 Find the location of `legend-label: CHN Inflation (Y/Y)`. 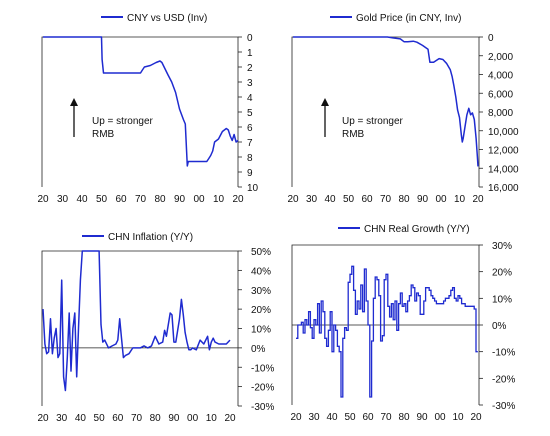

legend-label: CHN Inflation (Y/Y) is located at coordinates (150, 237).